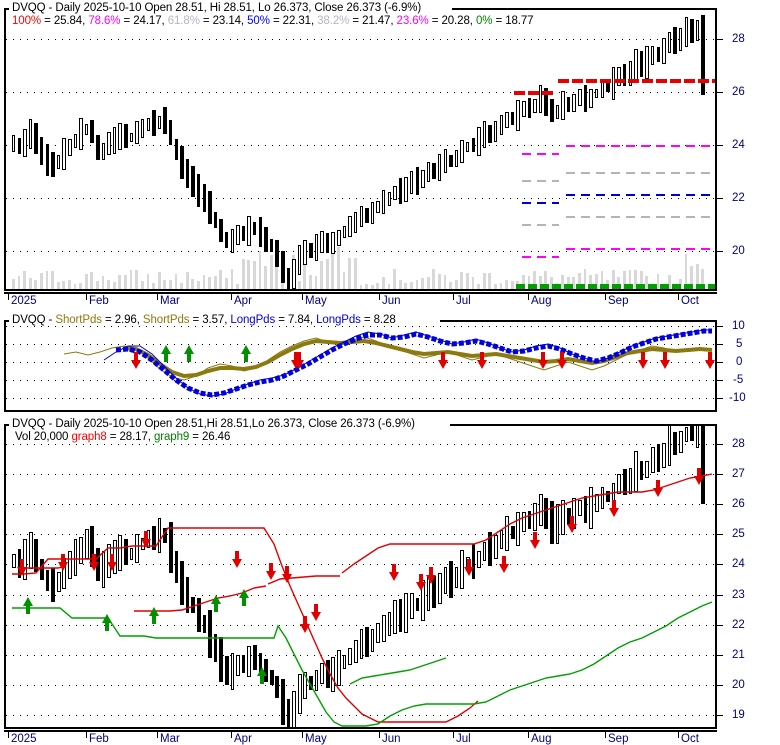  I want to click on stops-ytick-mark, so click(720, 535).